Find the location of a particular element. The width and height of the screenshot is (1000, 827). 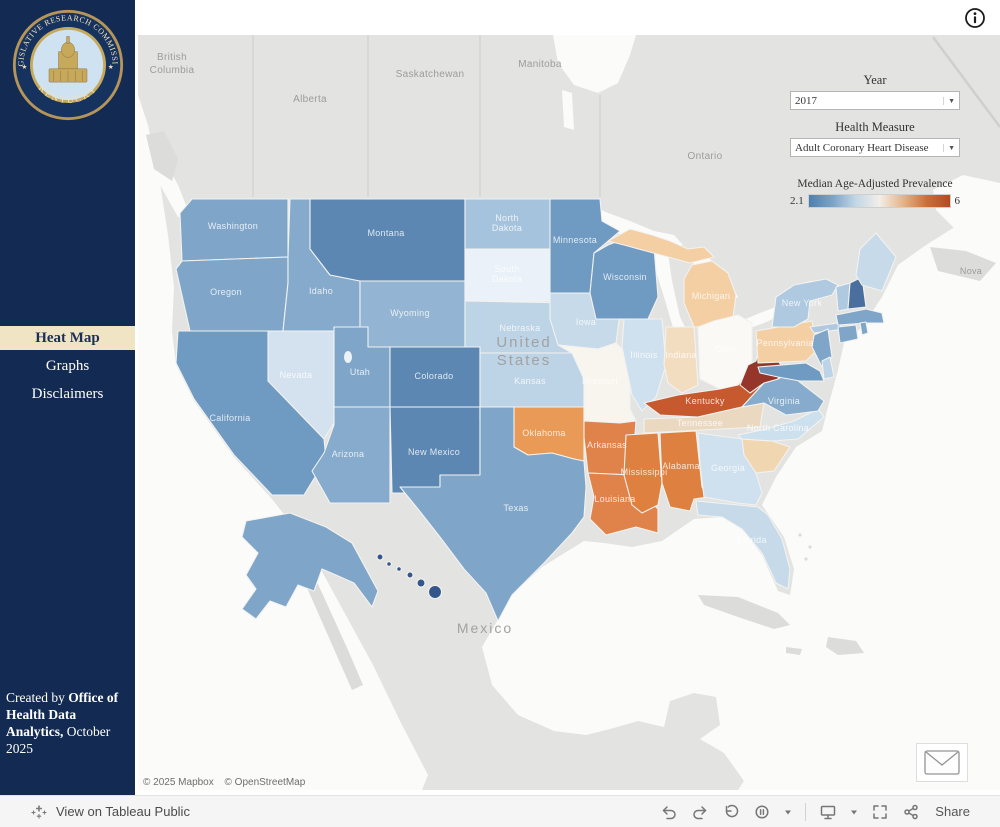

seal-star-right: ★ is located at coordinates (110, 67).